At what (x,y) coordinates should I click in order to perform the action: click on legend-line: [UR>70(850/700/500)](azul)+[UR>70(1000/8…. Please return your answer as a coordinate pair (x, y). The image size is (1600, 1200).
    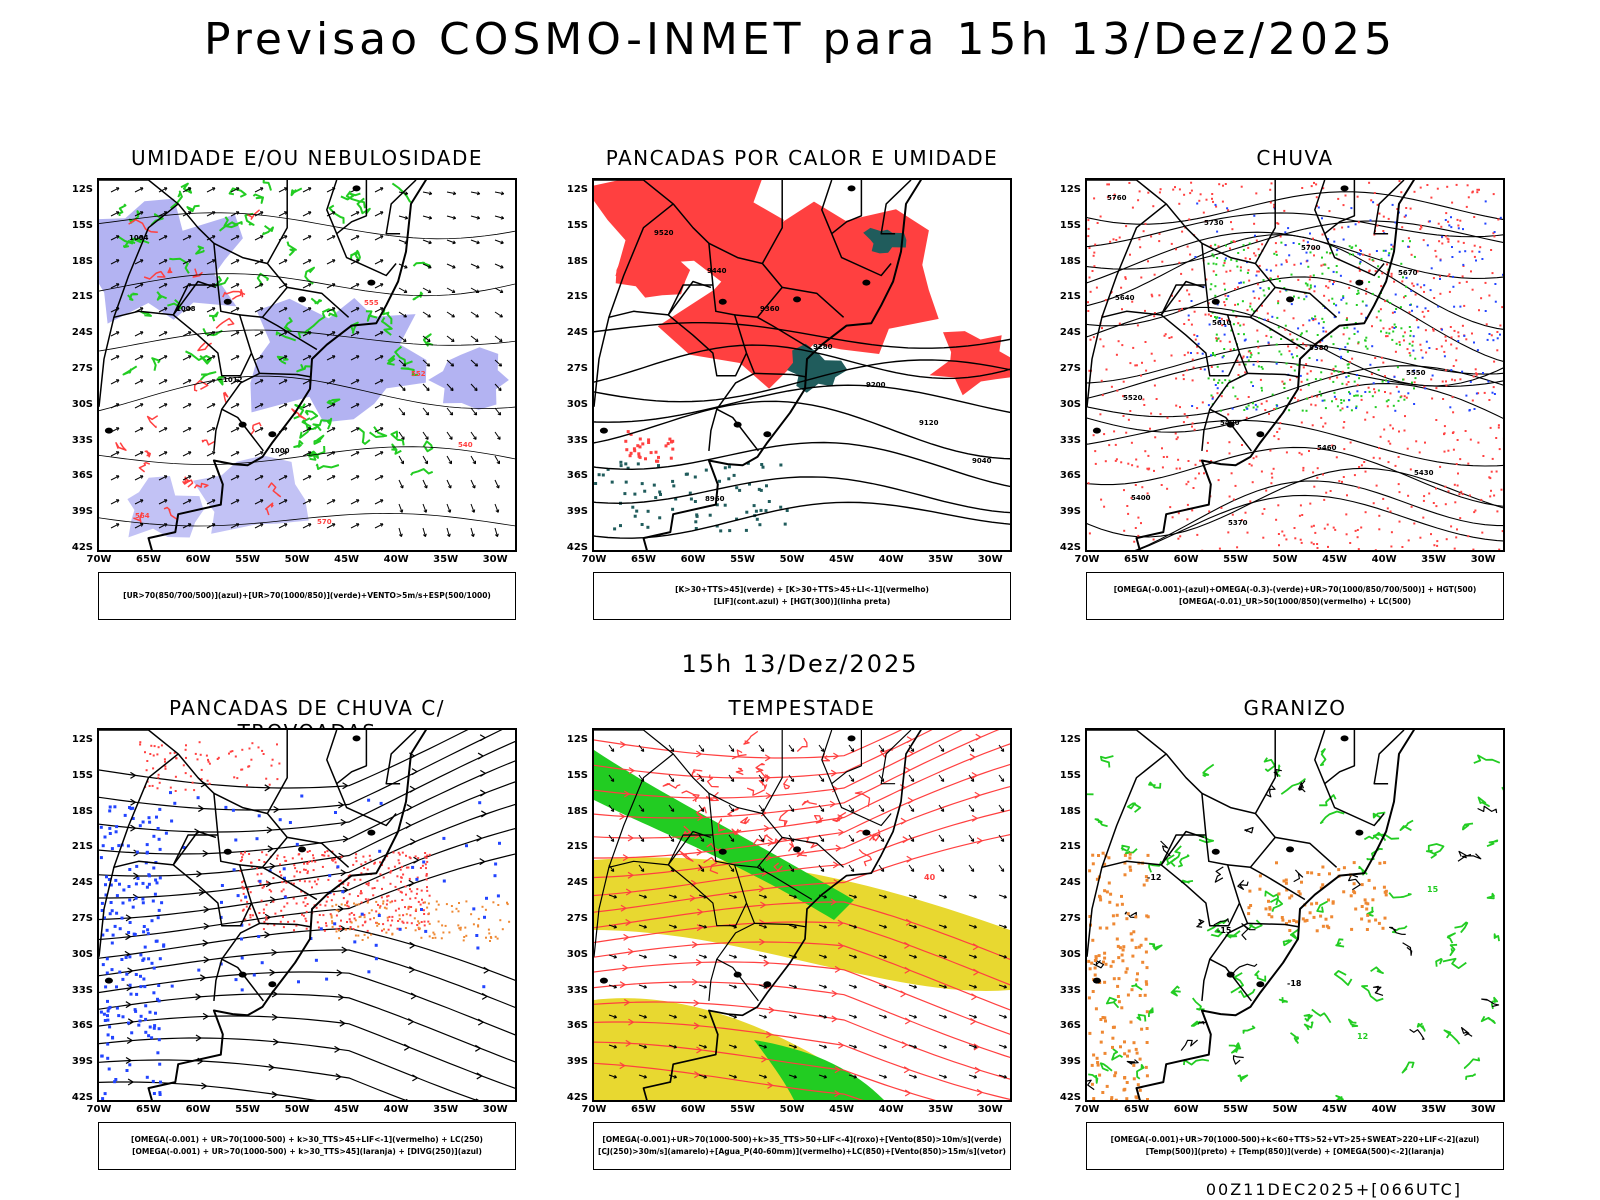
    Looking at the image, I should click on (307, 595).